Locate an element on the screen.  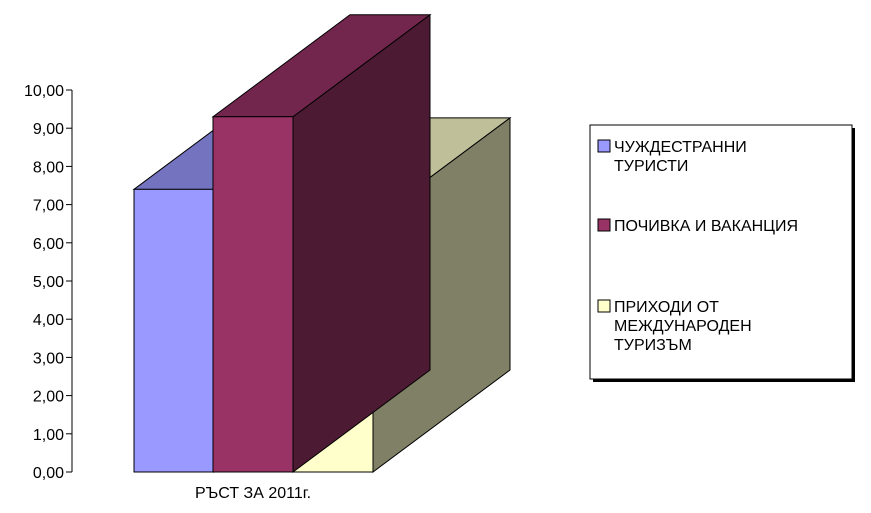
y-tick-label: 10,00 is located at coordinates (44, 91).